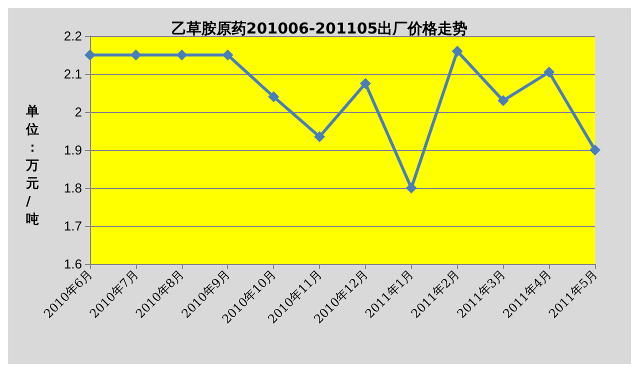  What do you see at coordinates (73, 36) in the screenshot?
I see `y-tick-label: 2.2` at bounding box center [73, 36].